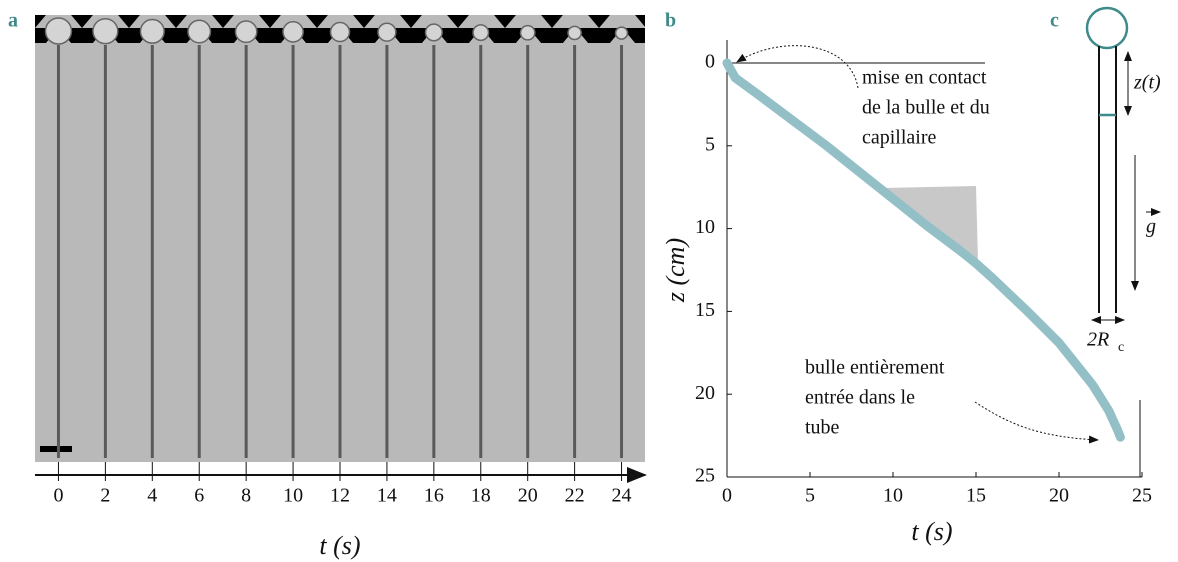 This screenshot has width=1178, height=562. What do you see at coordinates (13, 21) in the screenshot?
I see `panel-label: a` at bounding box center [13, 21].